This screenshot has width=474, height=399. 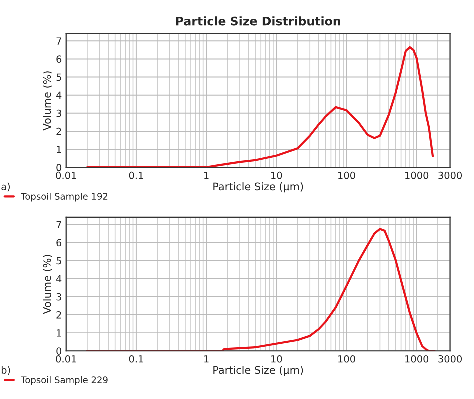 I want to click on text: b), so click(x=6, y=371).